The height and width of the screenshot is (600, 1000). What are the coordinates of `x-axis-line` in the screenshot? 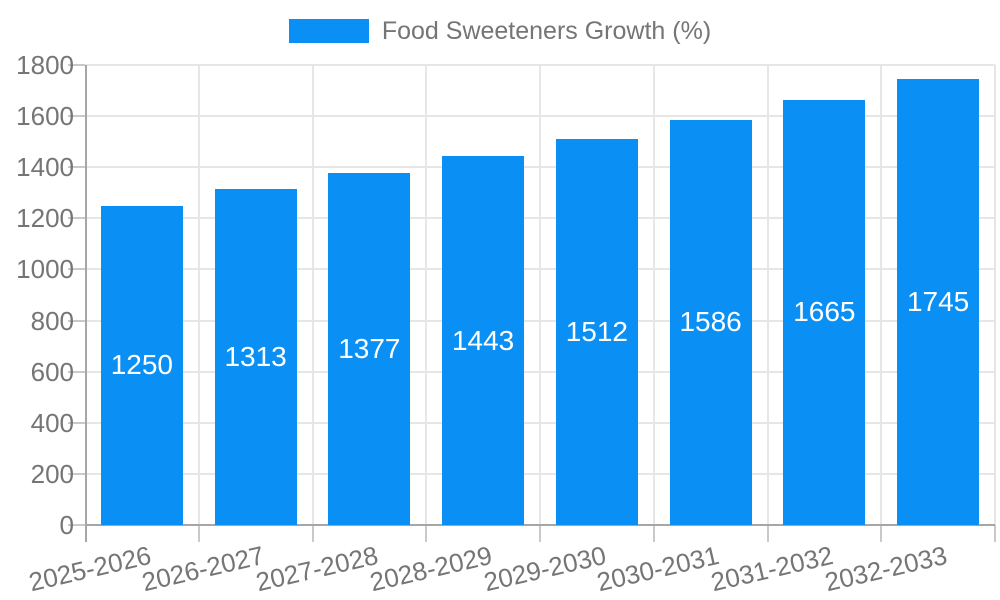 It's located at (540, 525).